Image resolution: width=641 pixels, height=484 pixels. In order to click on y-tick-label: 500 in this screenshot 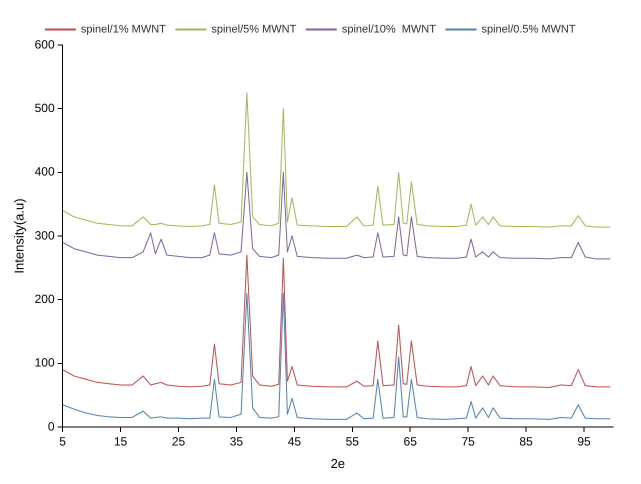, I will do `click(44, 107)`.